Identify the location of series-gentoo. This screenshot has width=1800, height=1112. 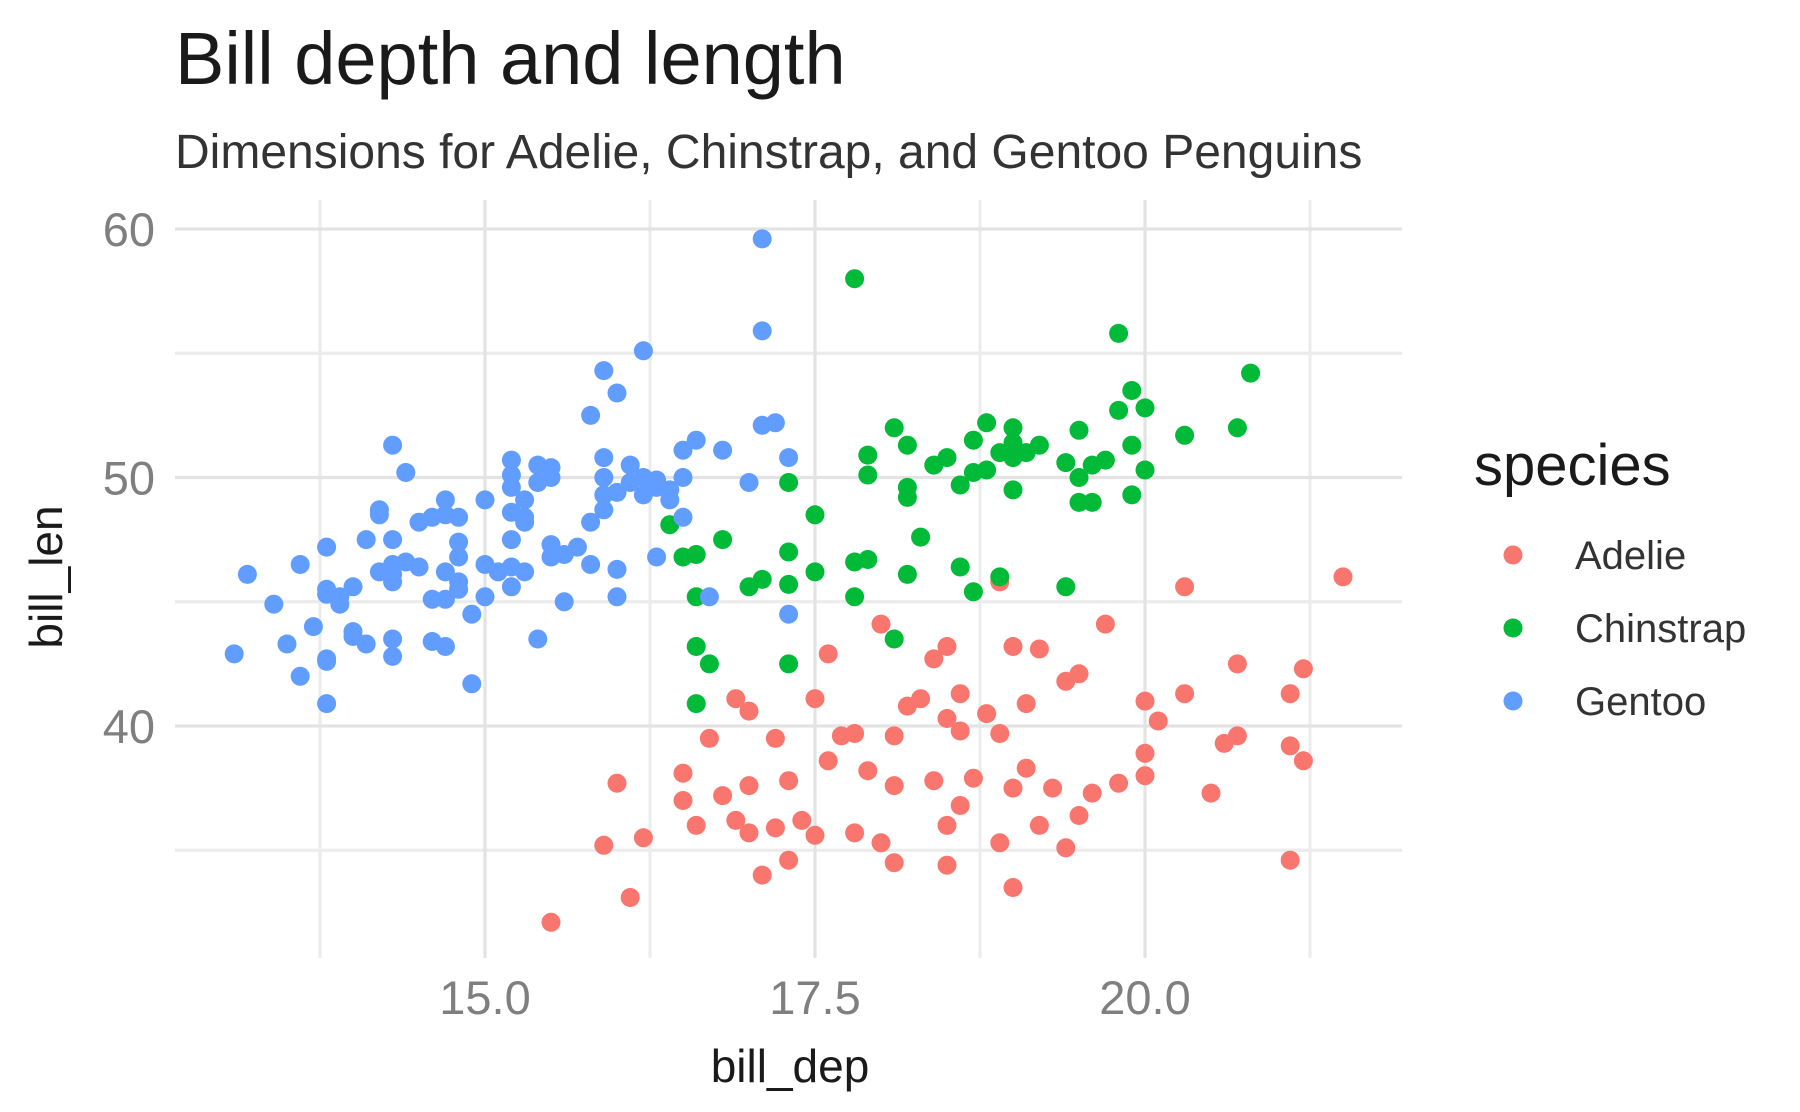
(511, 471).